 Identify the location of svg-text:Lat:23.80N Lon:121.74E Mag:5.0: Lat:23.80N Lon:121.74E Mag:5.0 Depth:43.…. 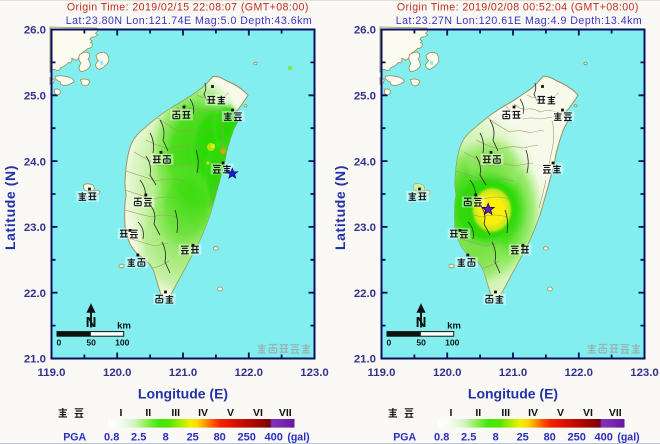
(189, 21).